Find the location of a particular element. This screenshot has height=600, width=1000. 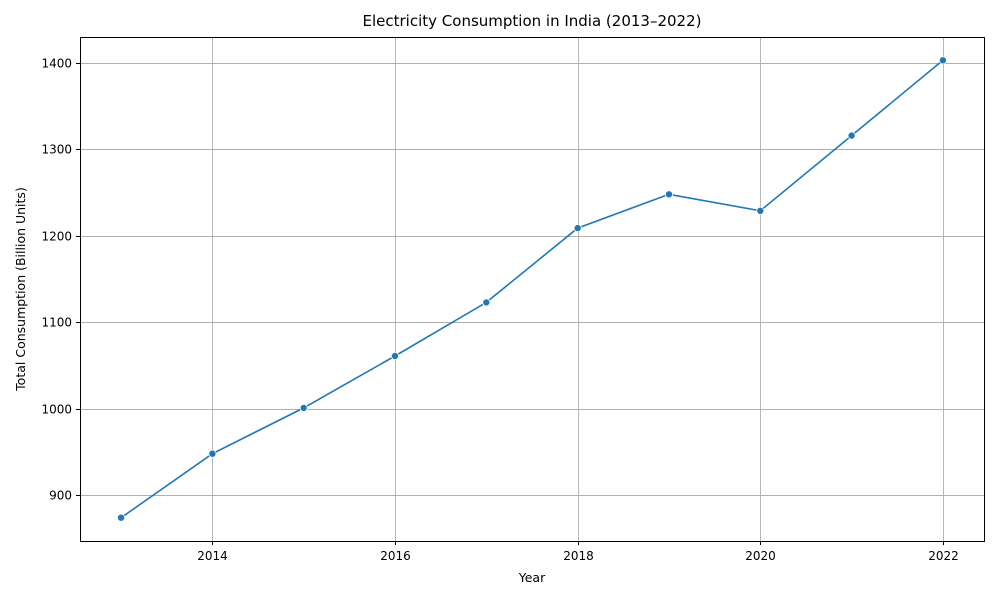

x-axis-label: Year is located at coordinates (532, 577).